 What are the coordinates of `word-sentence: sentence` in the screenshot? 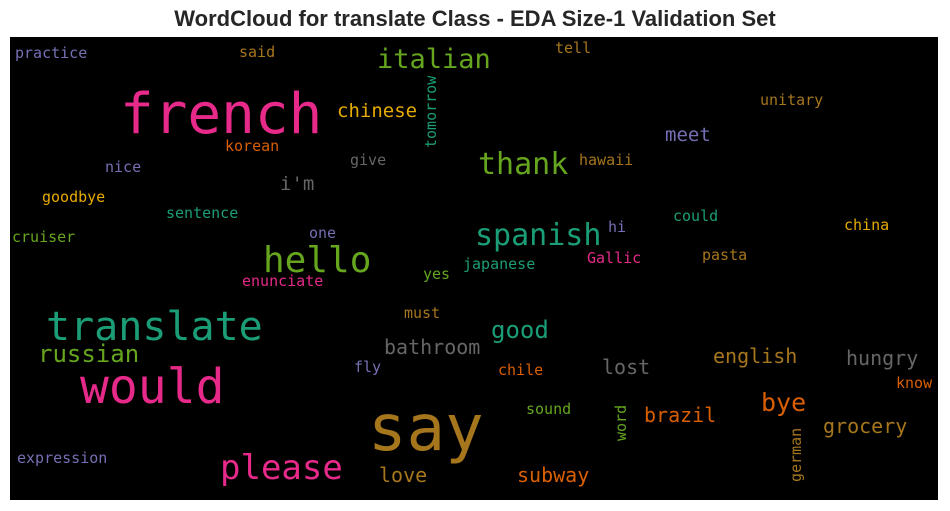 It's located at (202, 213).